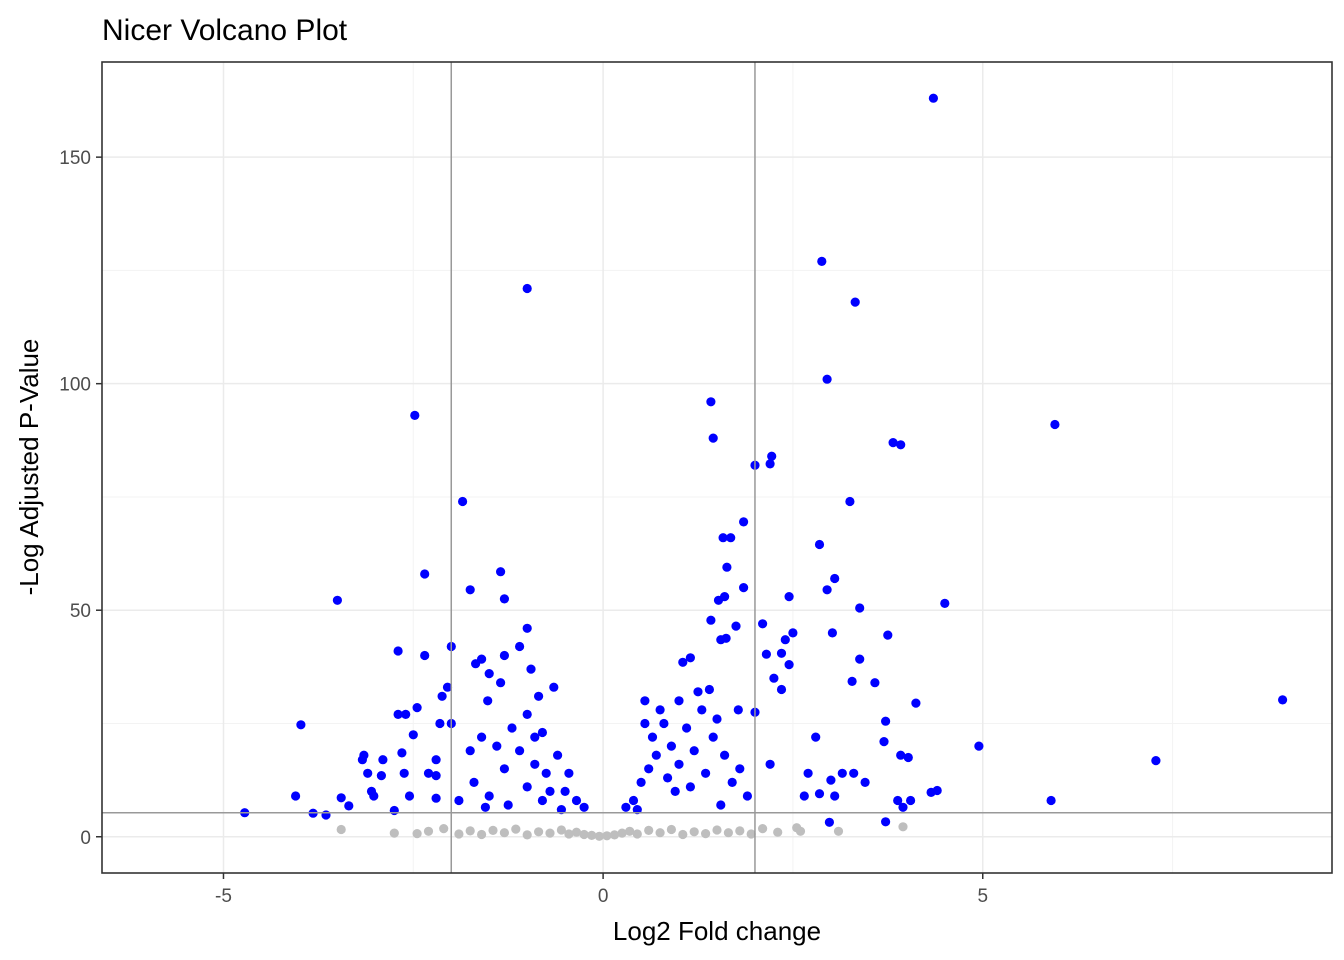 The width and height of the screenshot is (1344, 960). I want to click on y-tick-label: 100, so click(75, 385).